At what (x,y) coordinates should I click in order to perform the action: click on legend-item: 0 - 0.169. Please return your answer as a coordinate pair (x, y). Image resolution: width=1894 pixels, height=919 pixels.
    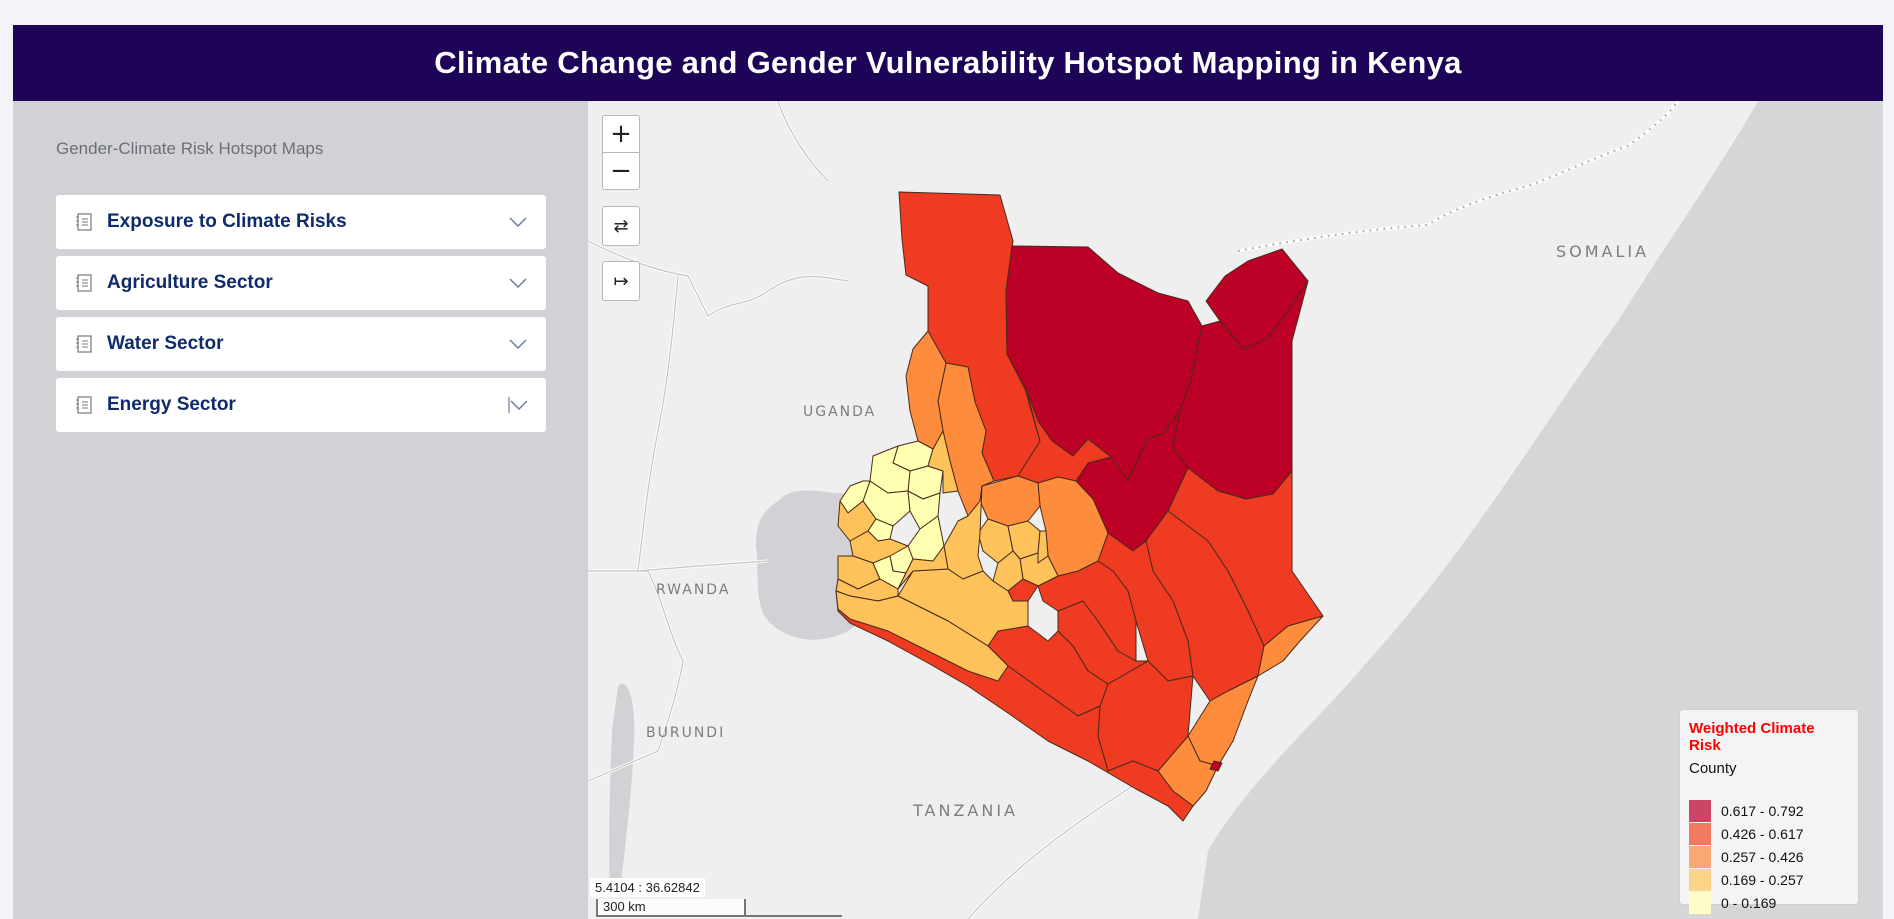
    Looking at the image, I should click on (1769, 902).